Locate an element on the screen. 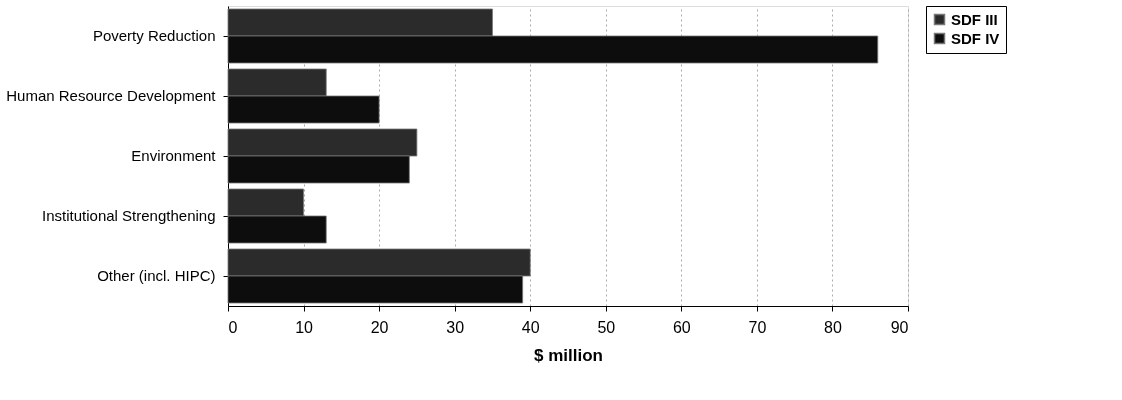 The width and height of the screenshot is (1122, 400). x-axis-title: $ million is located at coordinates (568, 355).